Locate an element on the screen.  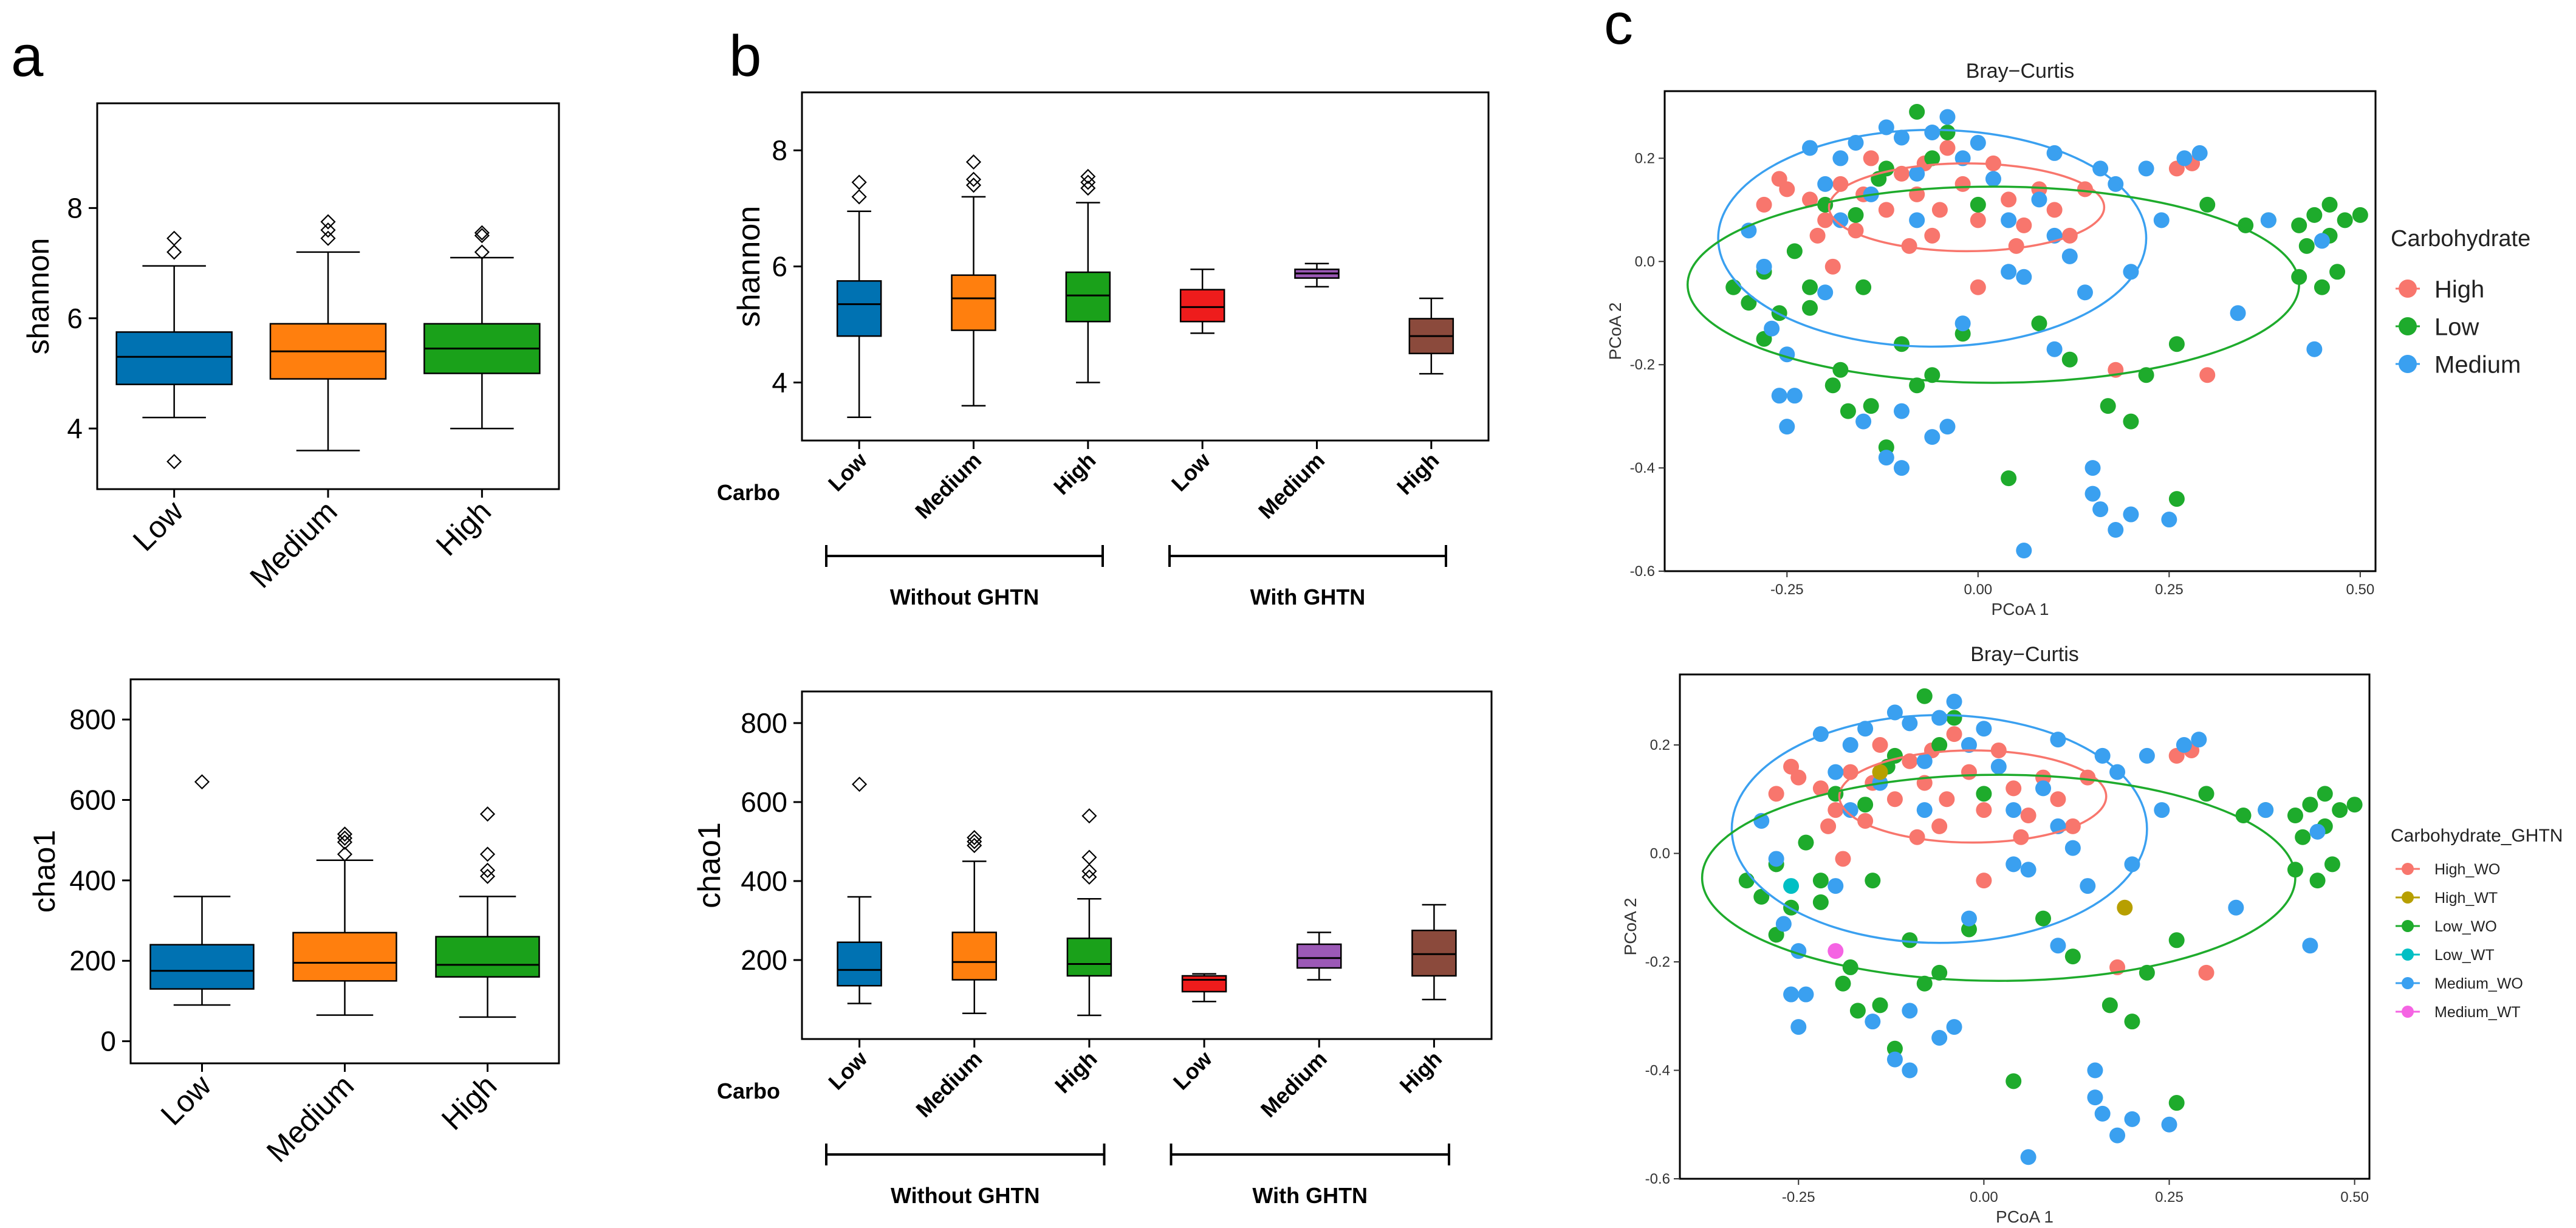
y-tick-label: 0 is located at coordinates (108, 1041).